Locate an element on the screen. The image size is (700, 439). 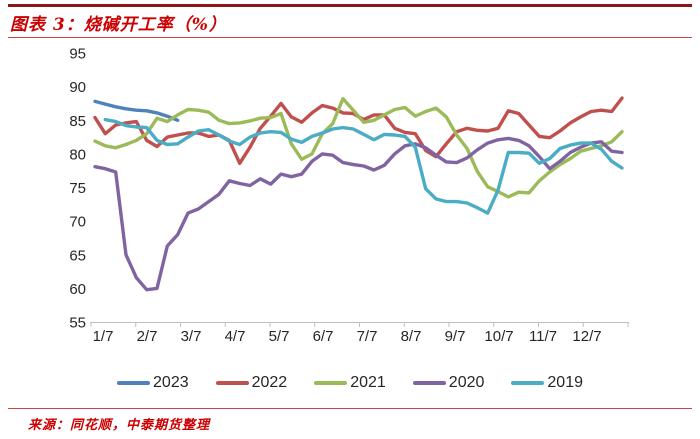
source-note: 来源：同花顺，中泰期货整理 is located at coordinates (119, 425).